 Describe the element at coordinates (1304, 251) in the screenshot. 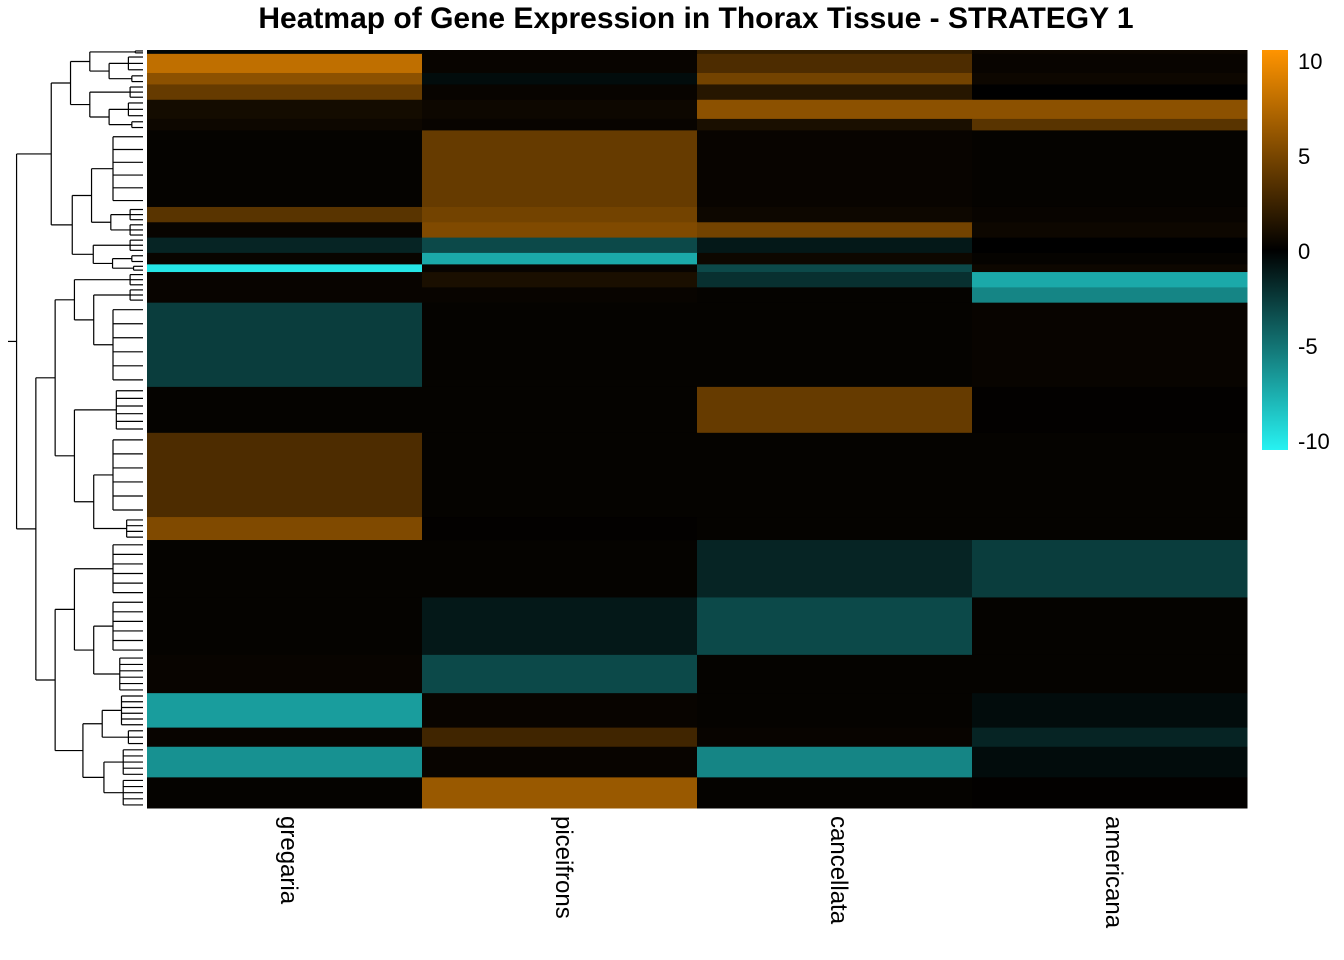

I see `legend-tick-label: 0` at that location.